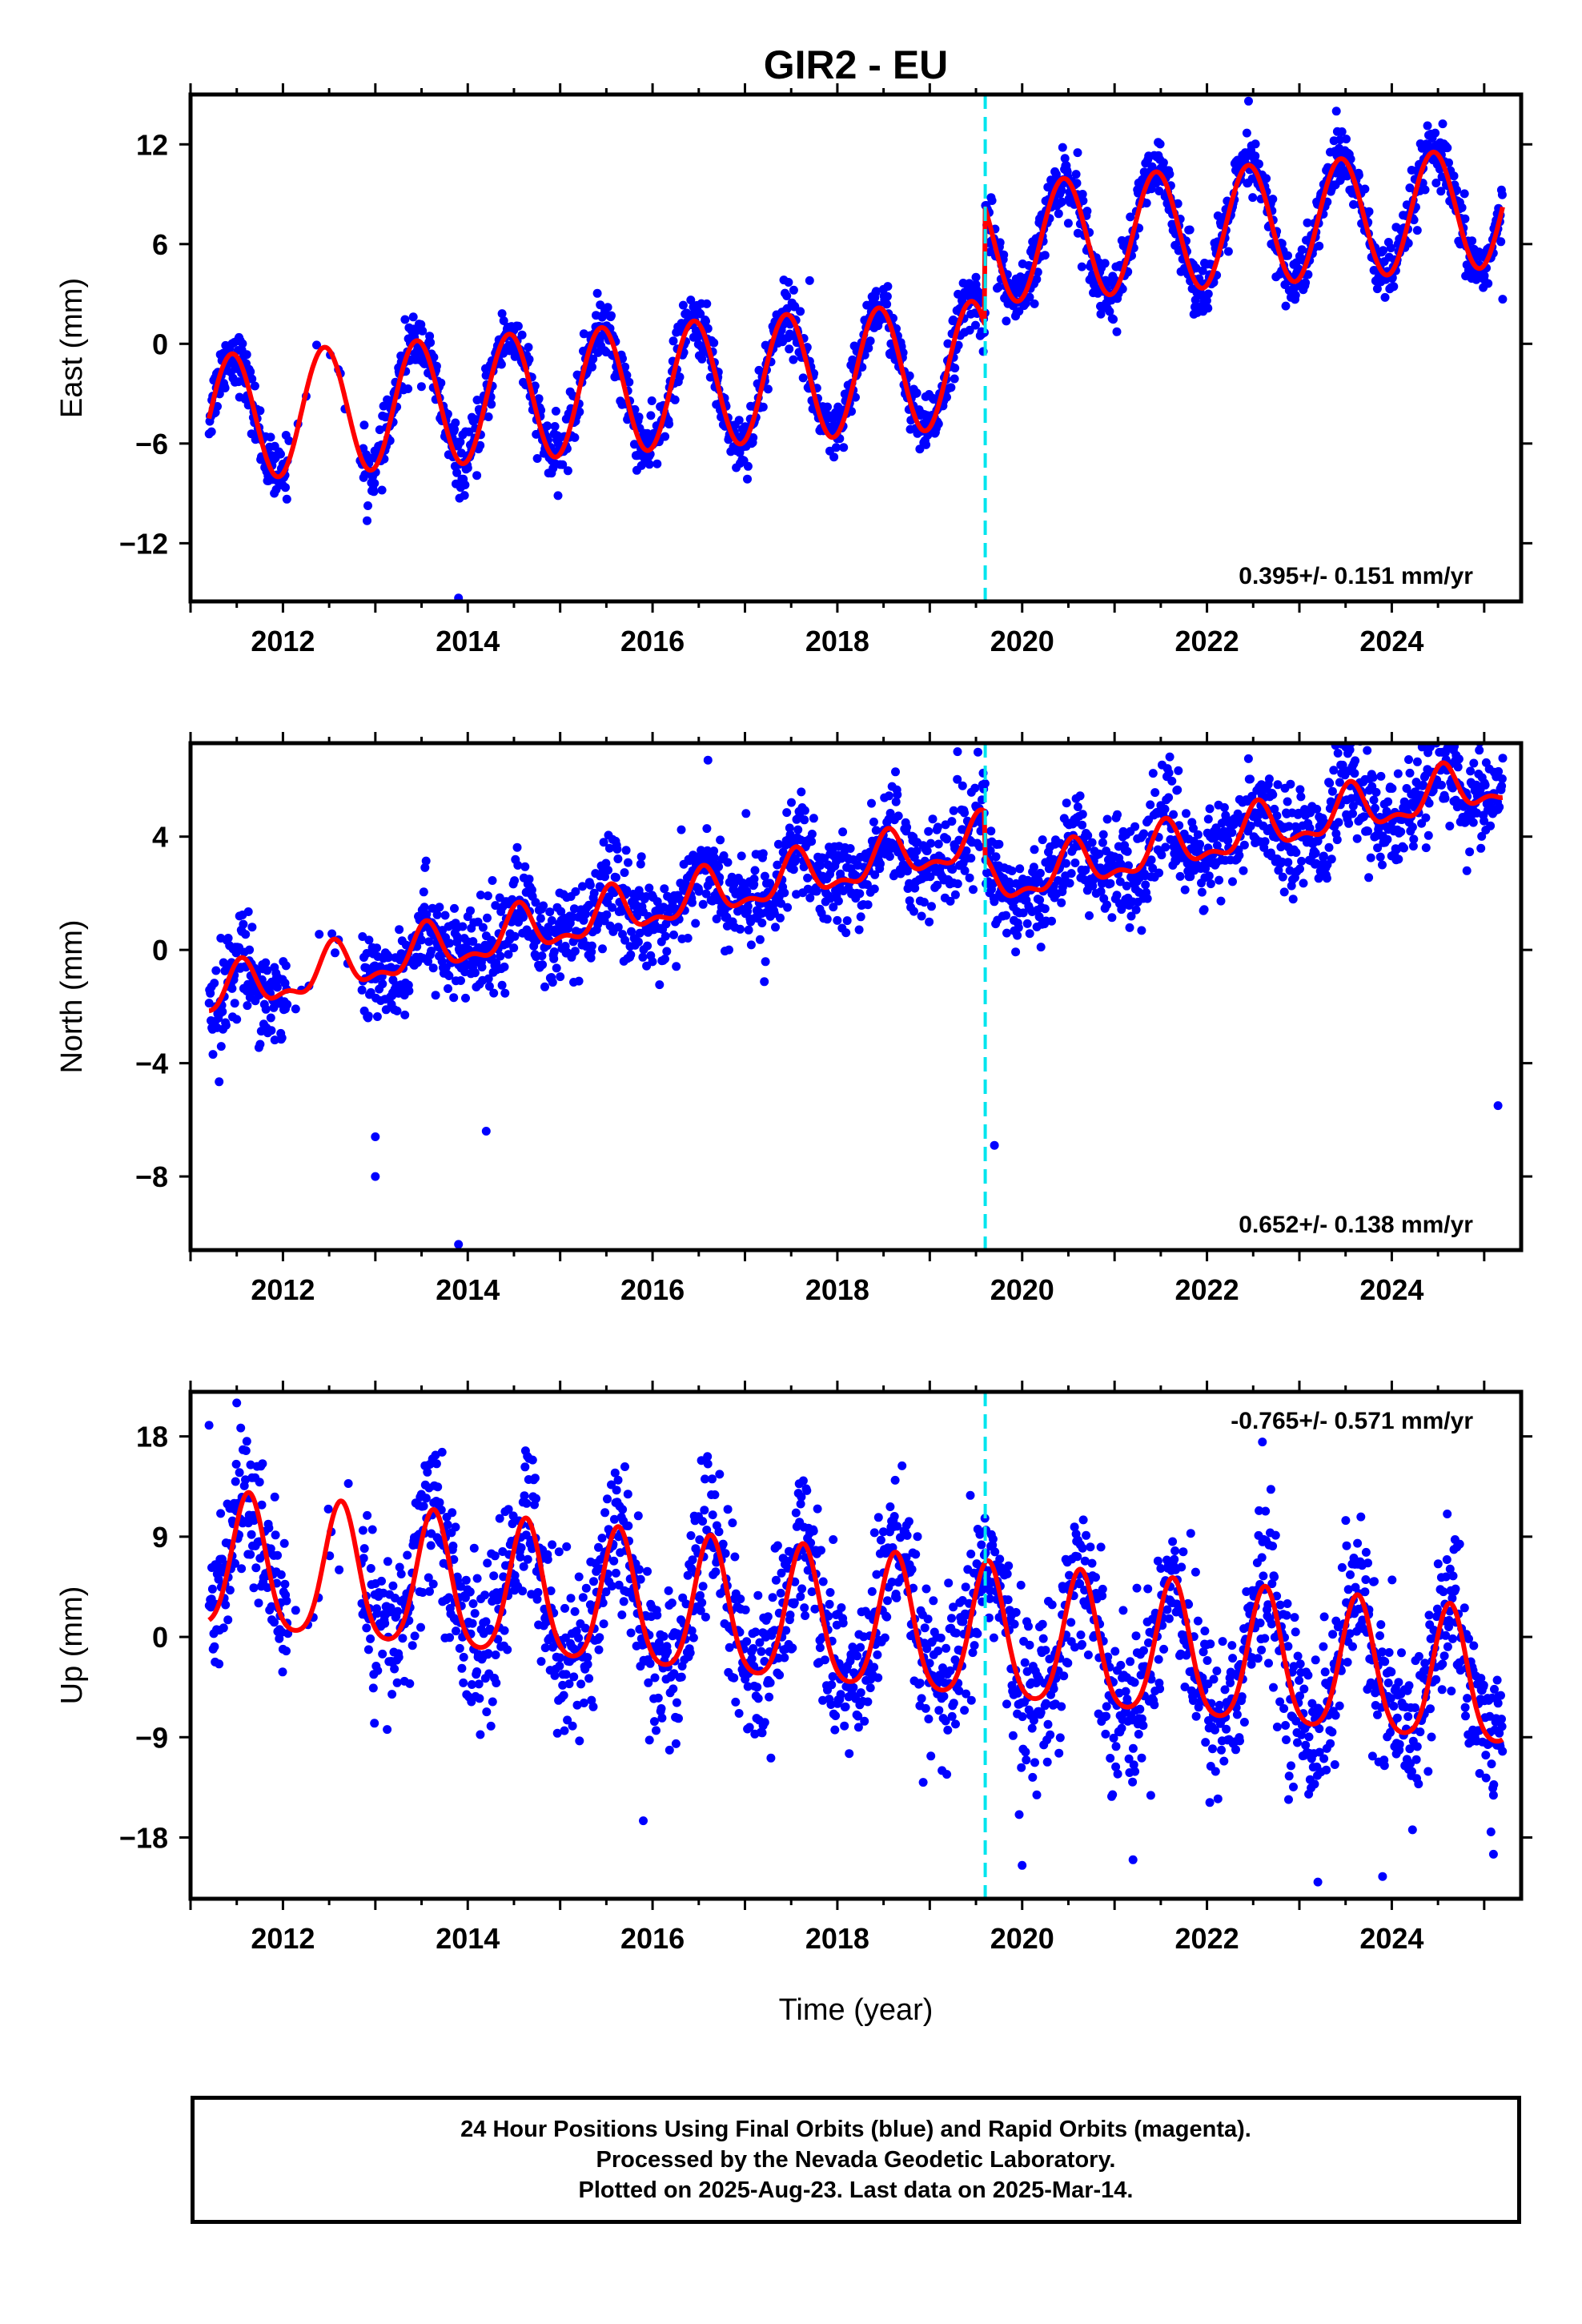 Image resolution: width=1582 pixels, height=2324 pixels. I want to click on outlier-point, so click(1248, 101).